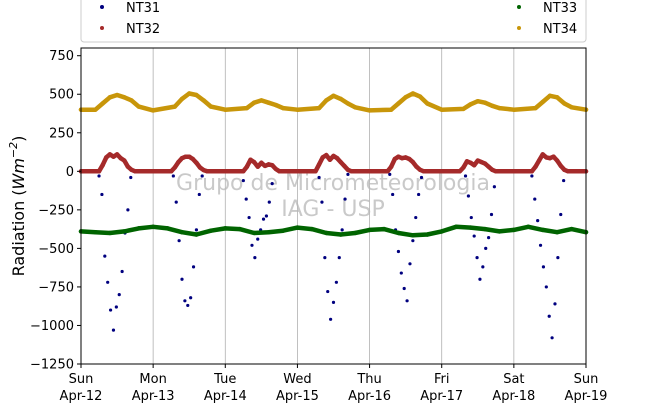 Image resolution: width=650 pixels, height=409 pixels. Describe the element at coordinates (338, 19) in the screenshot. I see `legend-items: NT31 NT32 NT33 NT34` at that location.